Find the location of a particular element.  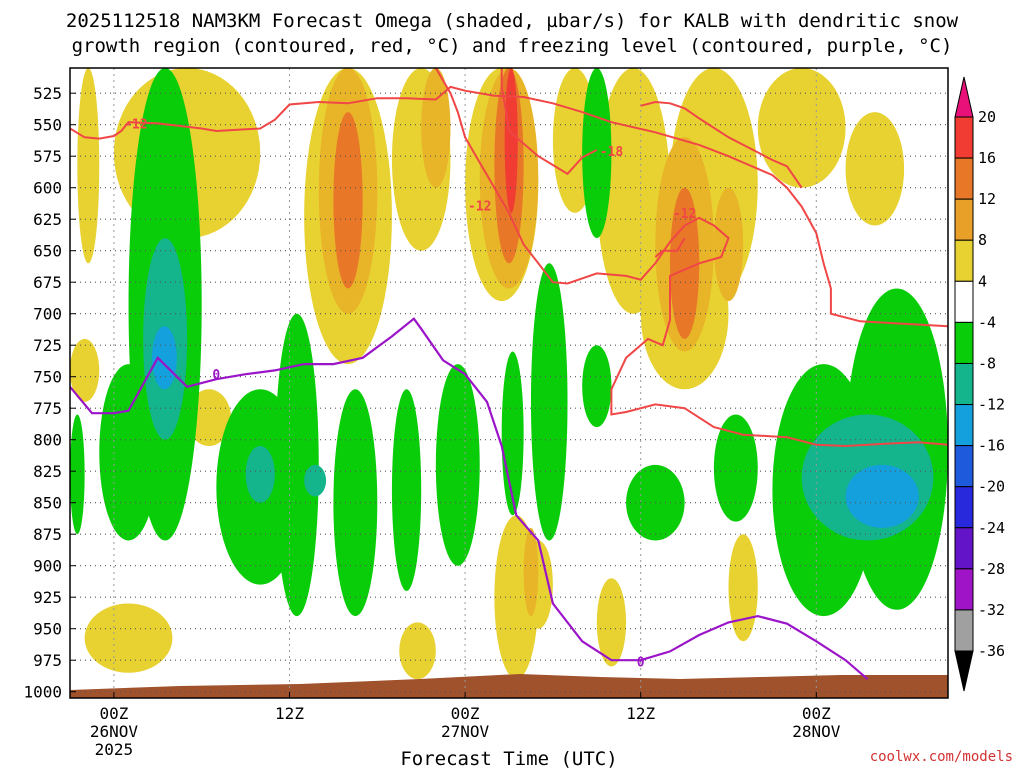

y-tick-label: 700 is located at coordinates (47, 314).